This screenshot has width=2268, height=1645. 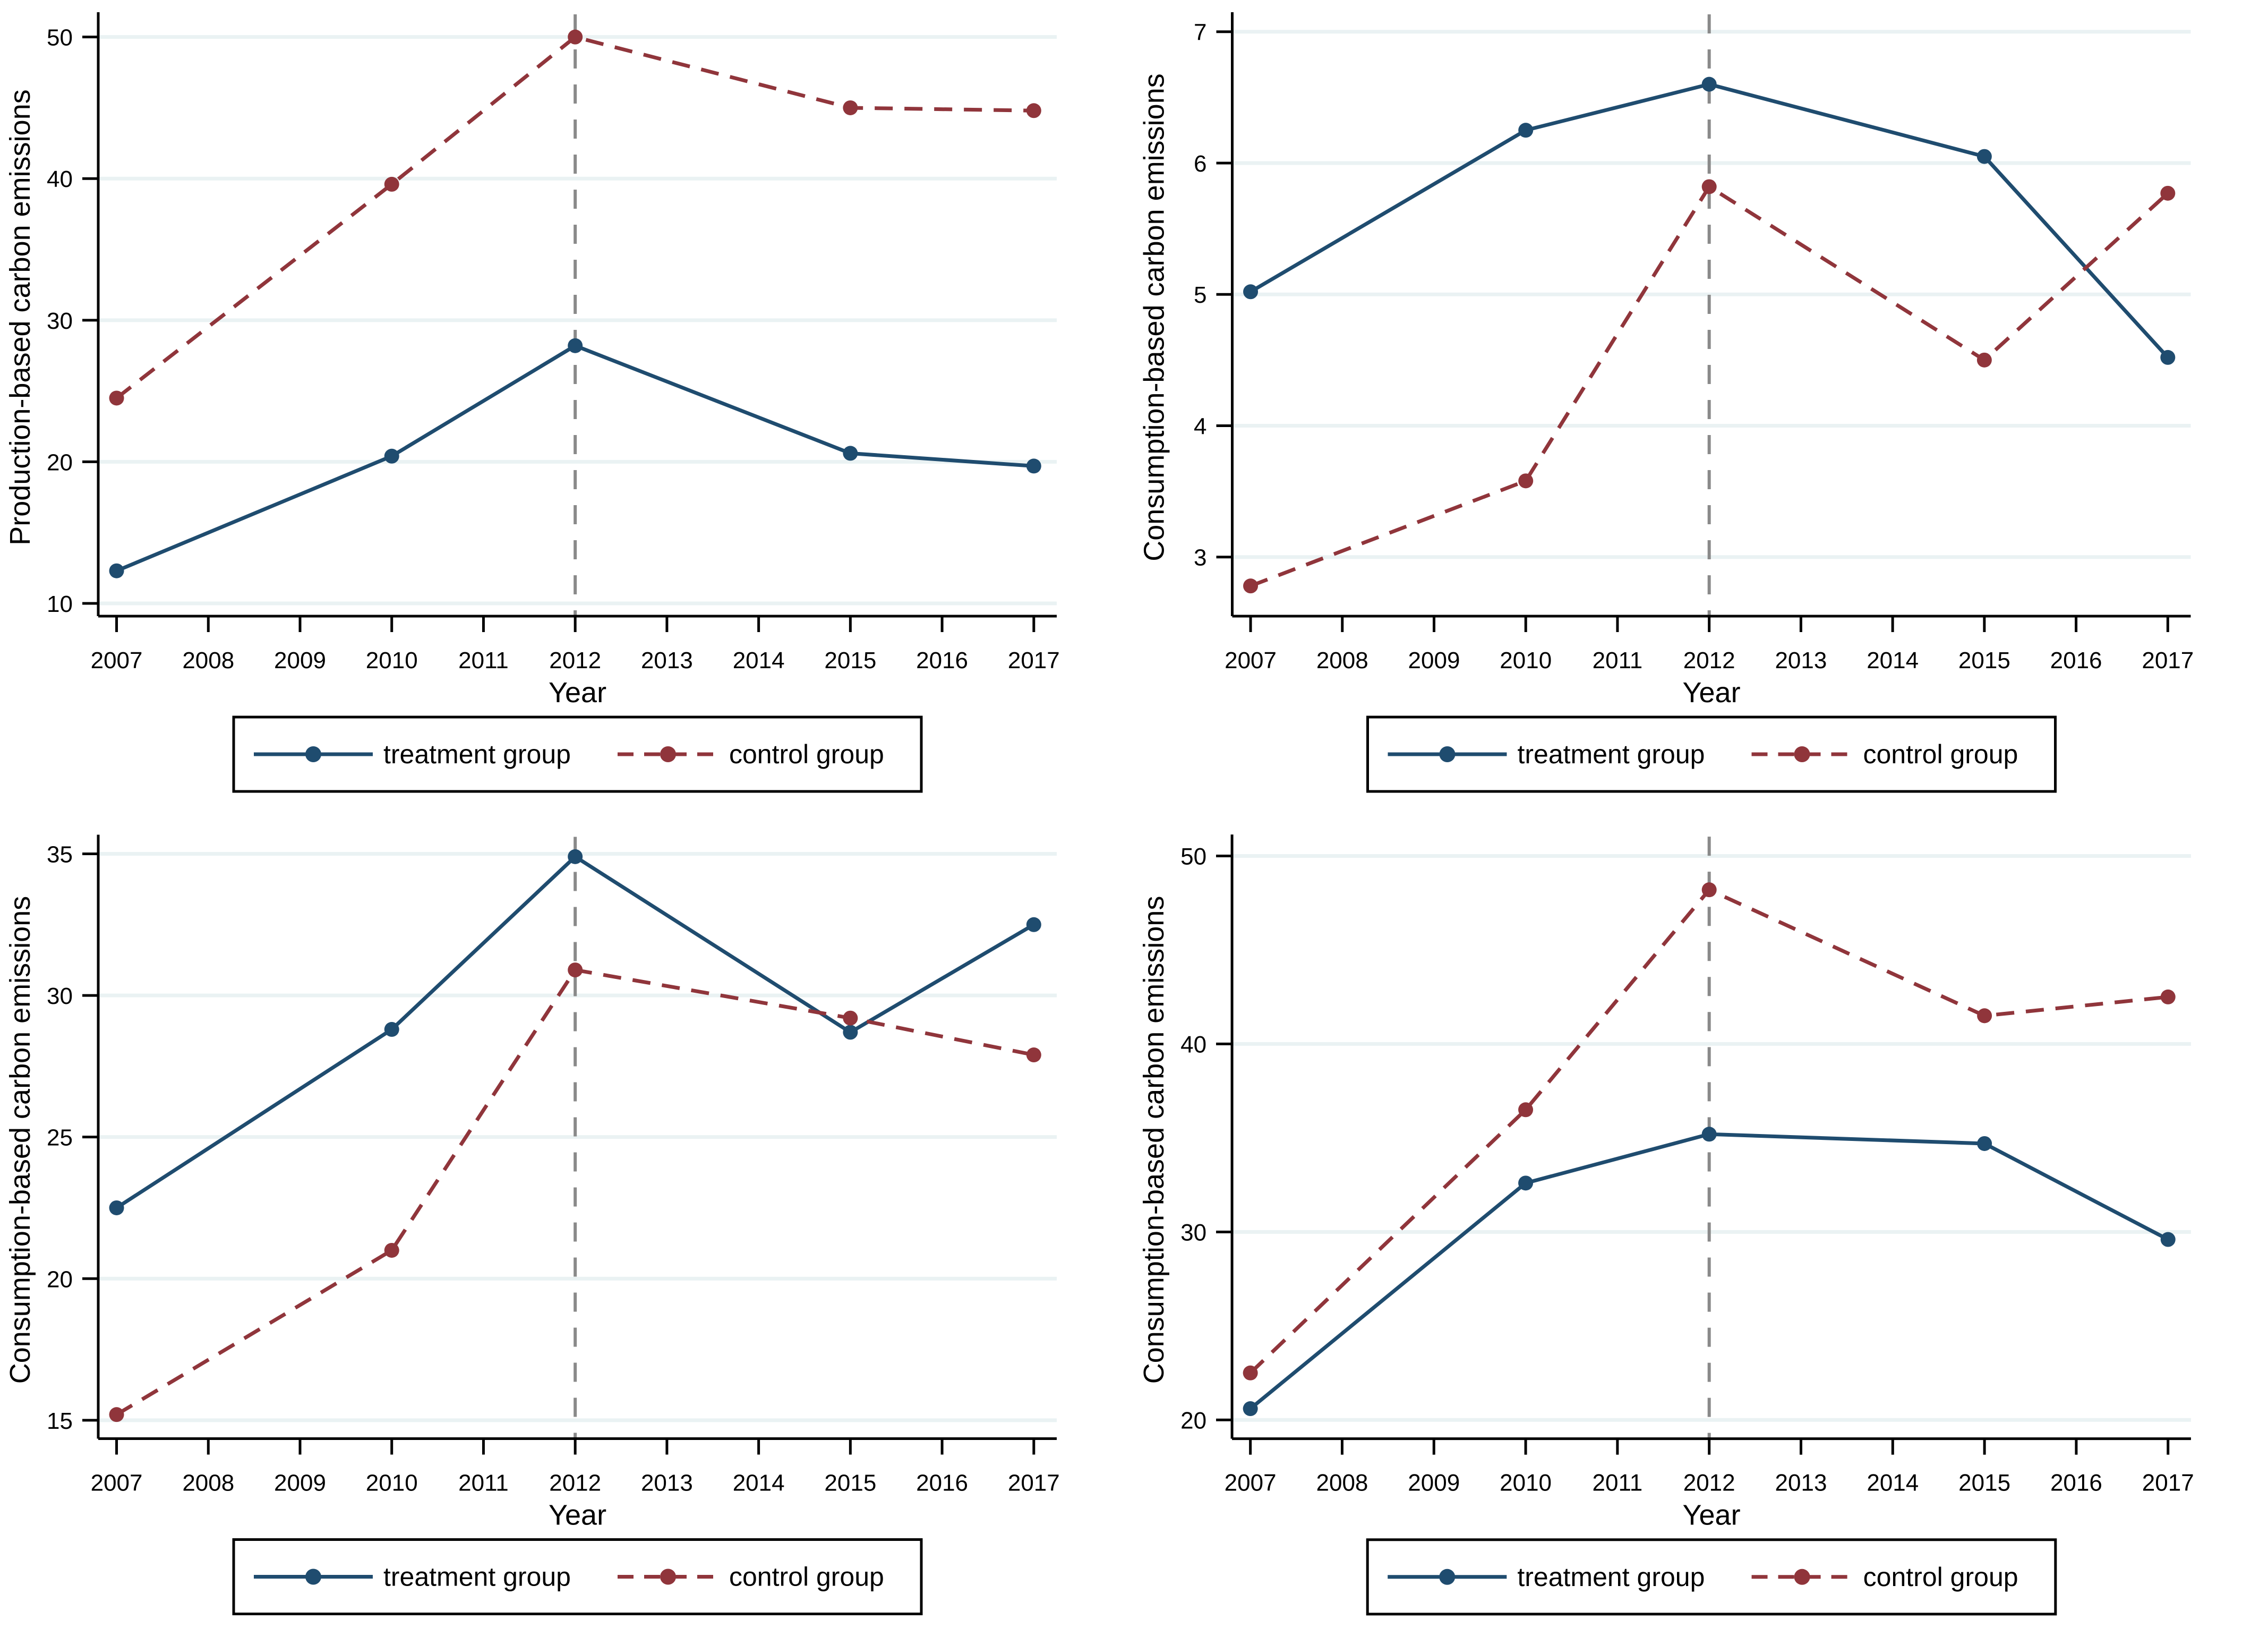 I want to click on y-tick-label: 6, so click(x=1200, y=164).